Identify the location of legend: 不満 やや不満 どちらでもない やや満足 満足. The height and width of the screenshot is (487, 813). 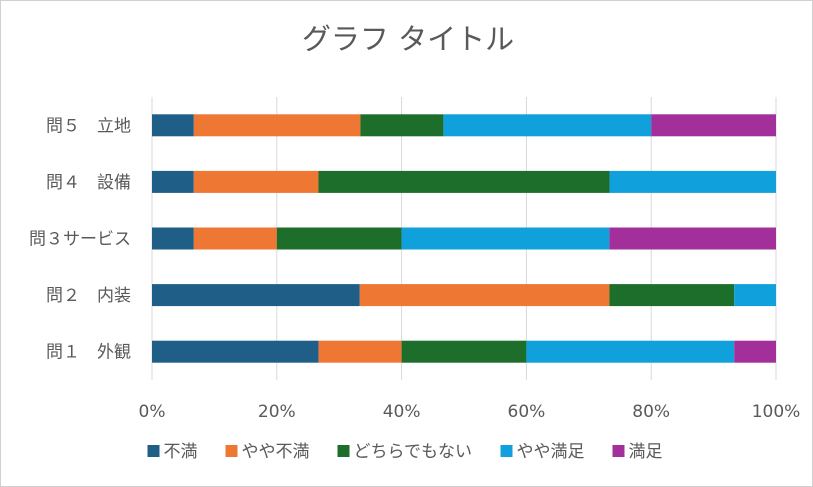
(405, 452).